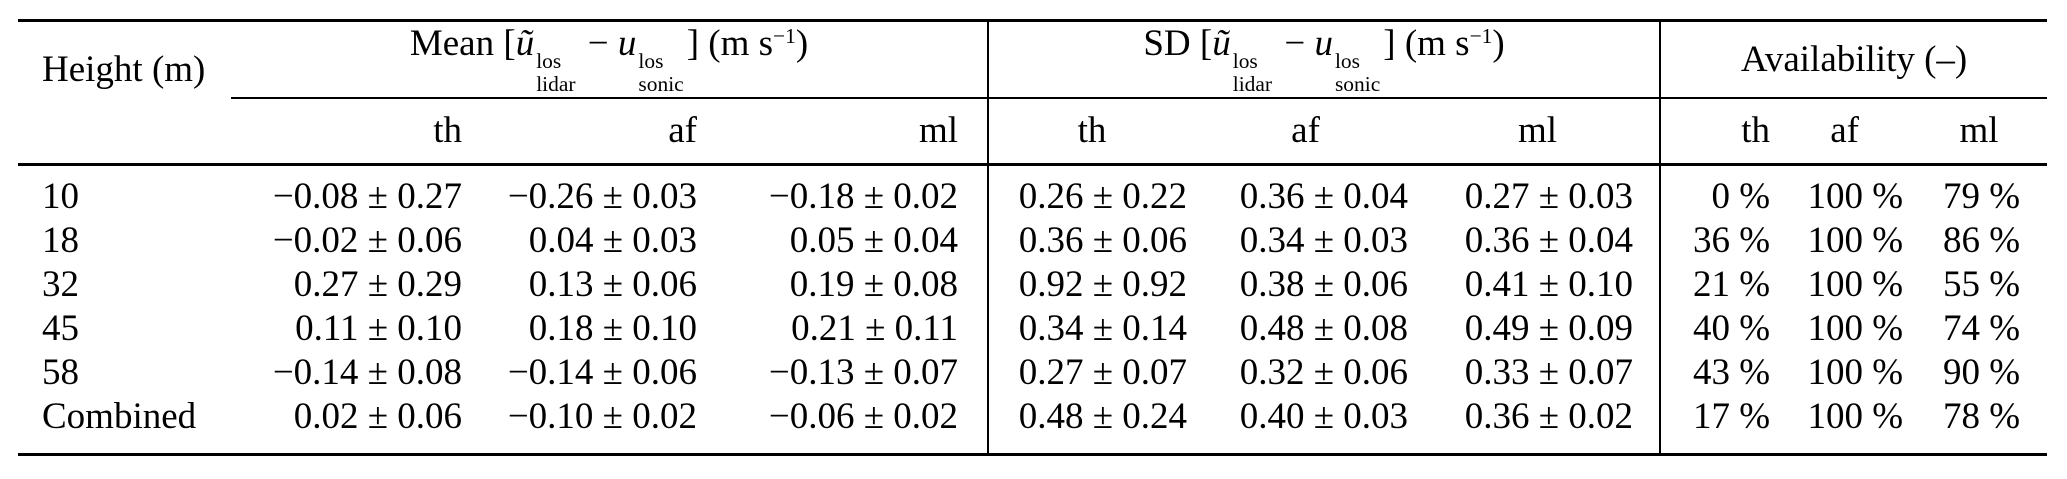 The height and width of the screenshot is (479, 2067). What do you see at coordinates (1731, 285) in the screenshot?
I see `cell-avail-th: 21 %` at bounding box center [1731, 285].